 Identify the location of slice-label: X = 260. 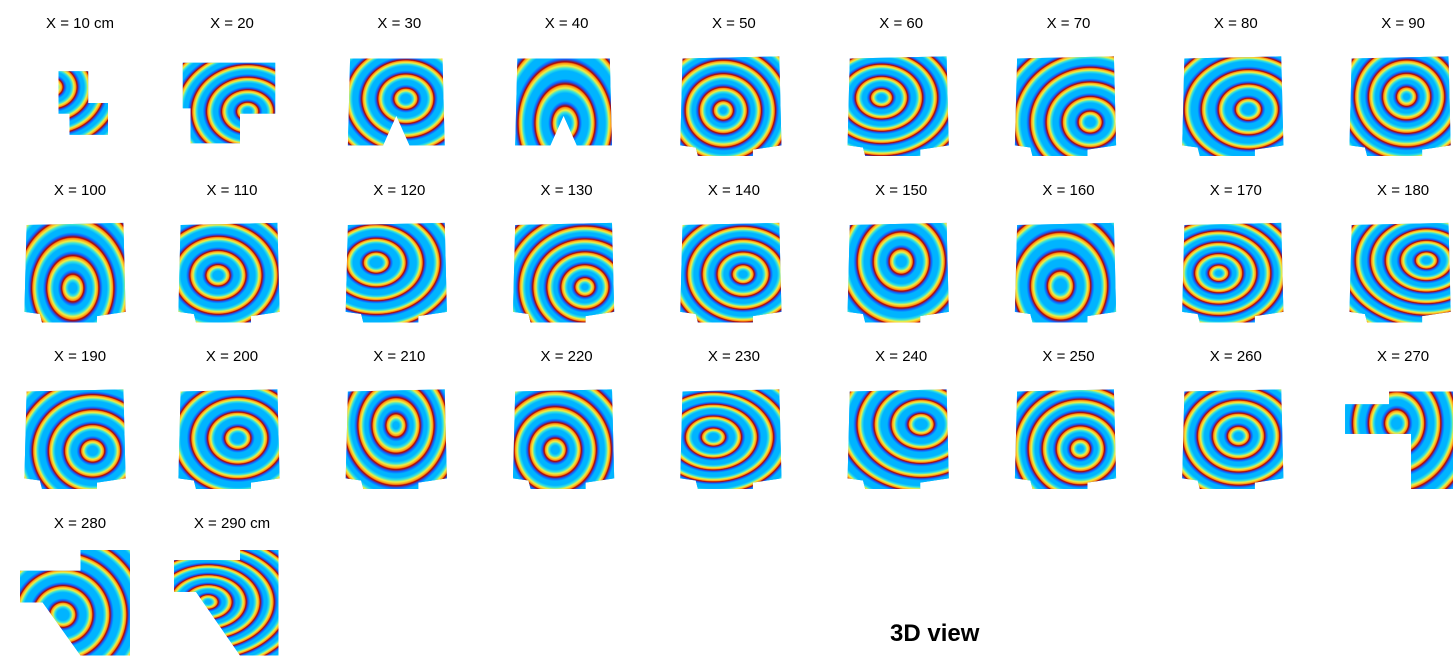
(1235, 356).